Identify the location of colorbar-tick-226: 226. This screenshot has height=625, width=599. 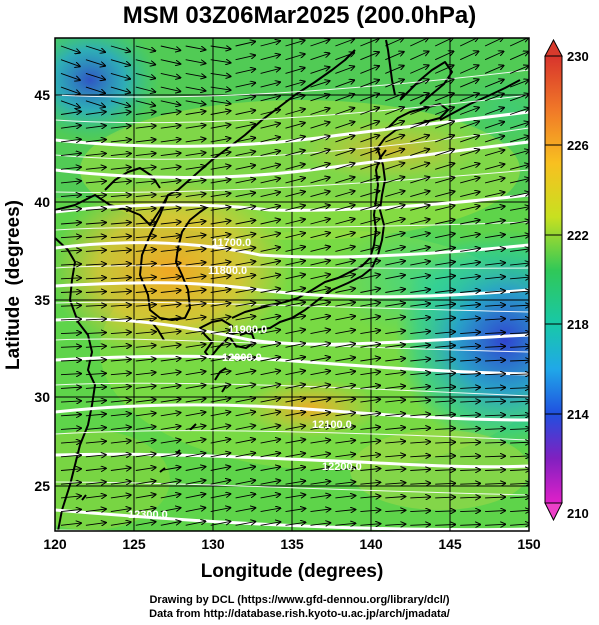
(578, 145).